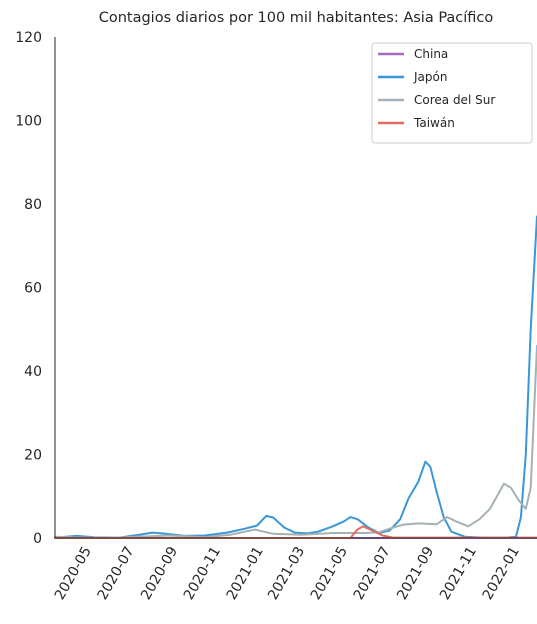 Image resolution: width=537 pixels, height=624 pixels. Describe the element at coordinates (28, 122) in the screenshot. I see `y-tick-label: 100` at that location.